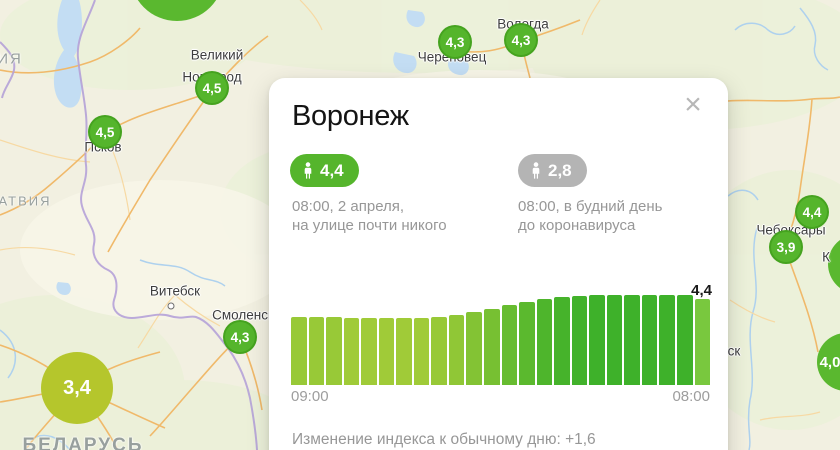  What do you see at coordinates (456, 350) in the screenshot?
I see `chart-bar-18:00` at bounding box center [456, 350].